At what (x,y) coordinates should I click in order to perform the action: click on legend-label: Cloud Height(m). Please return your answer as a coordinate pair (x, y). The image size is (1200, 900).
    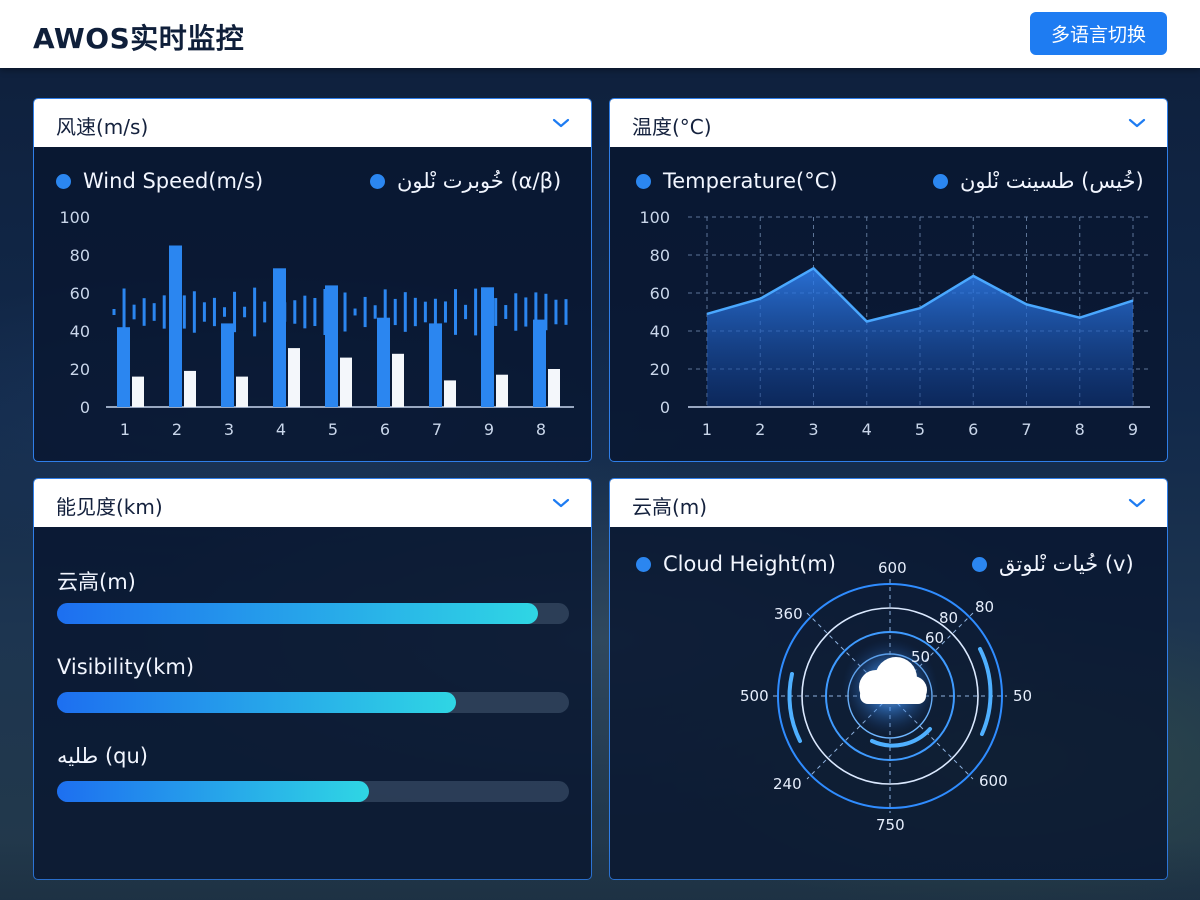
    Looking at the image, I should click on (749, 564).